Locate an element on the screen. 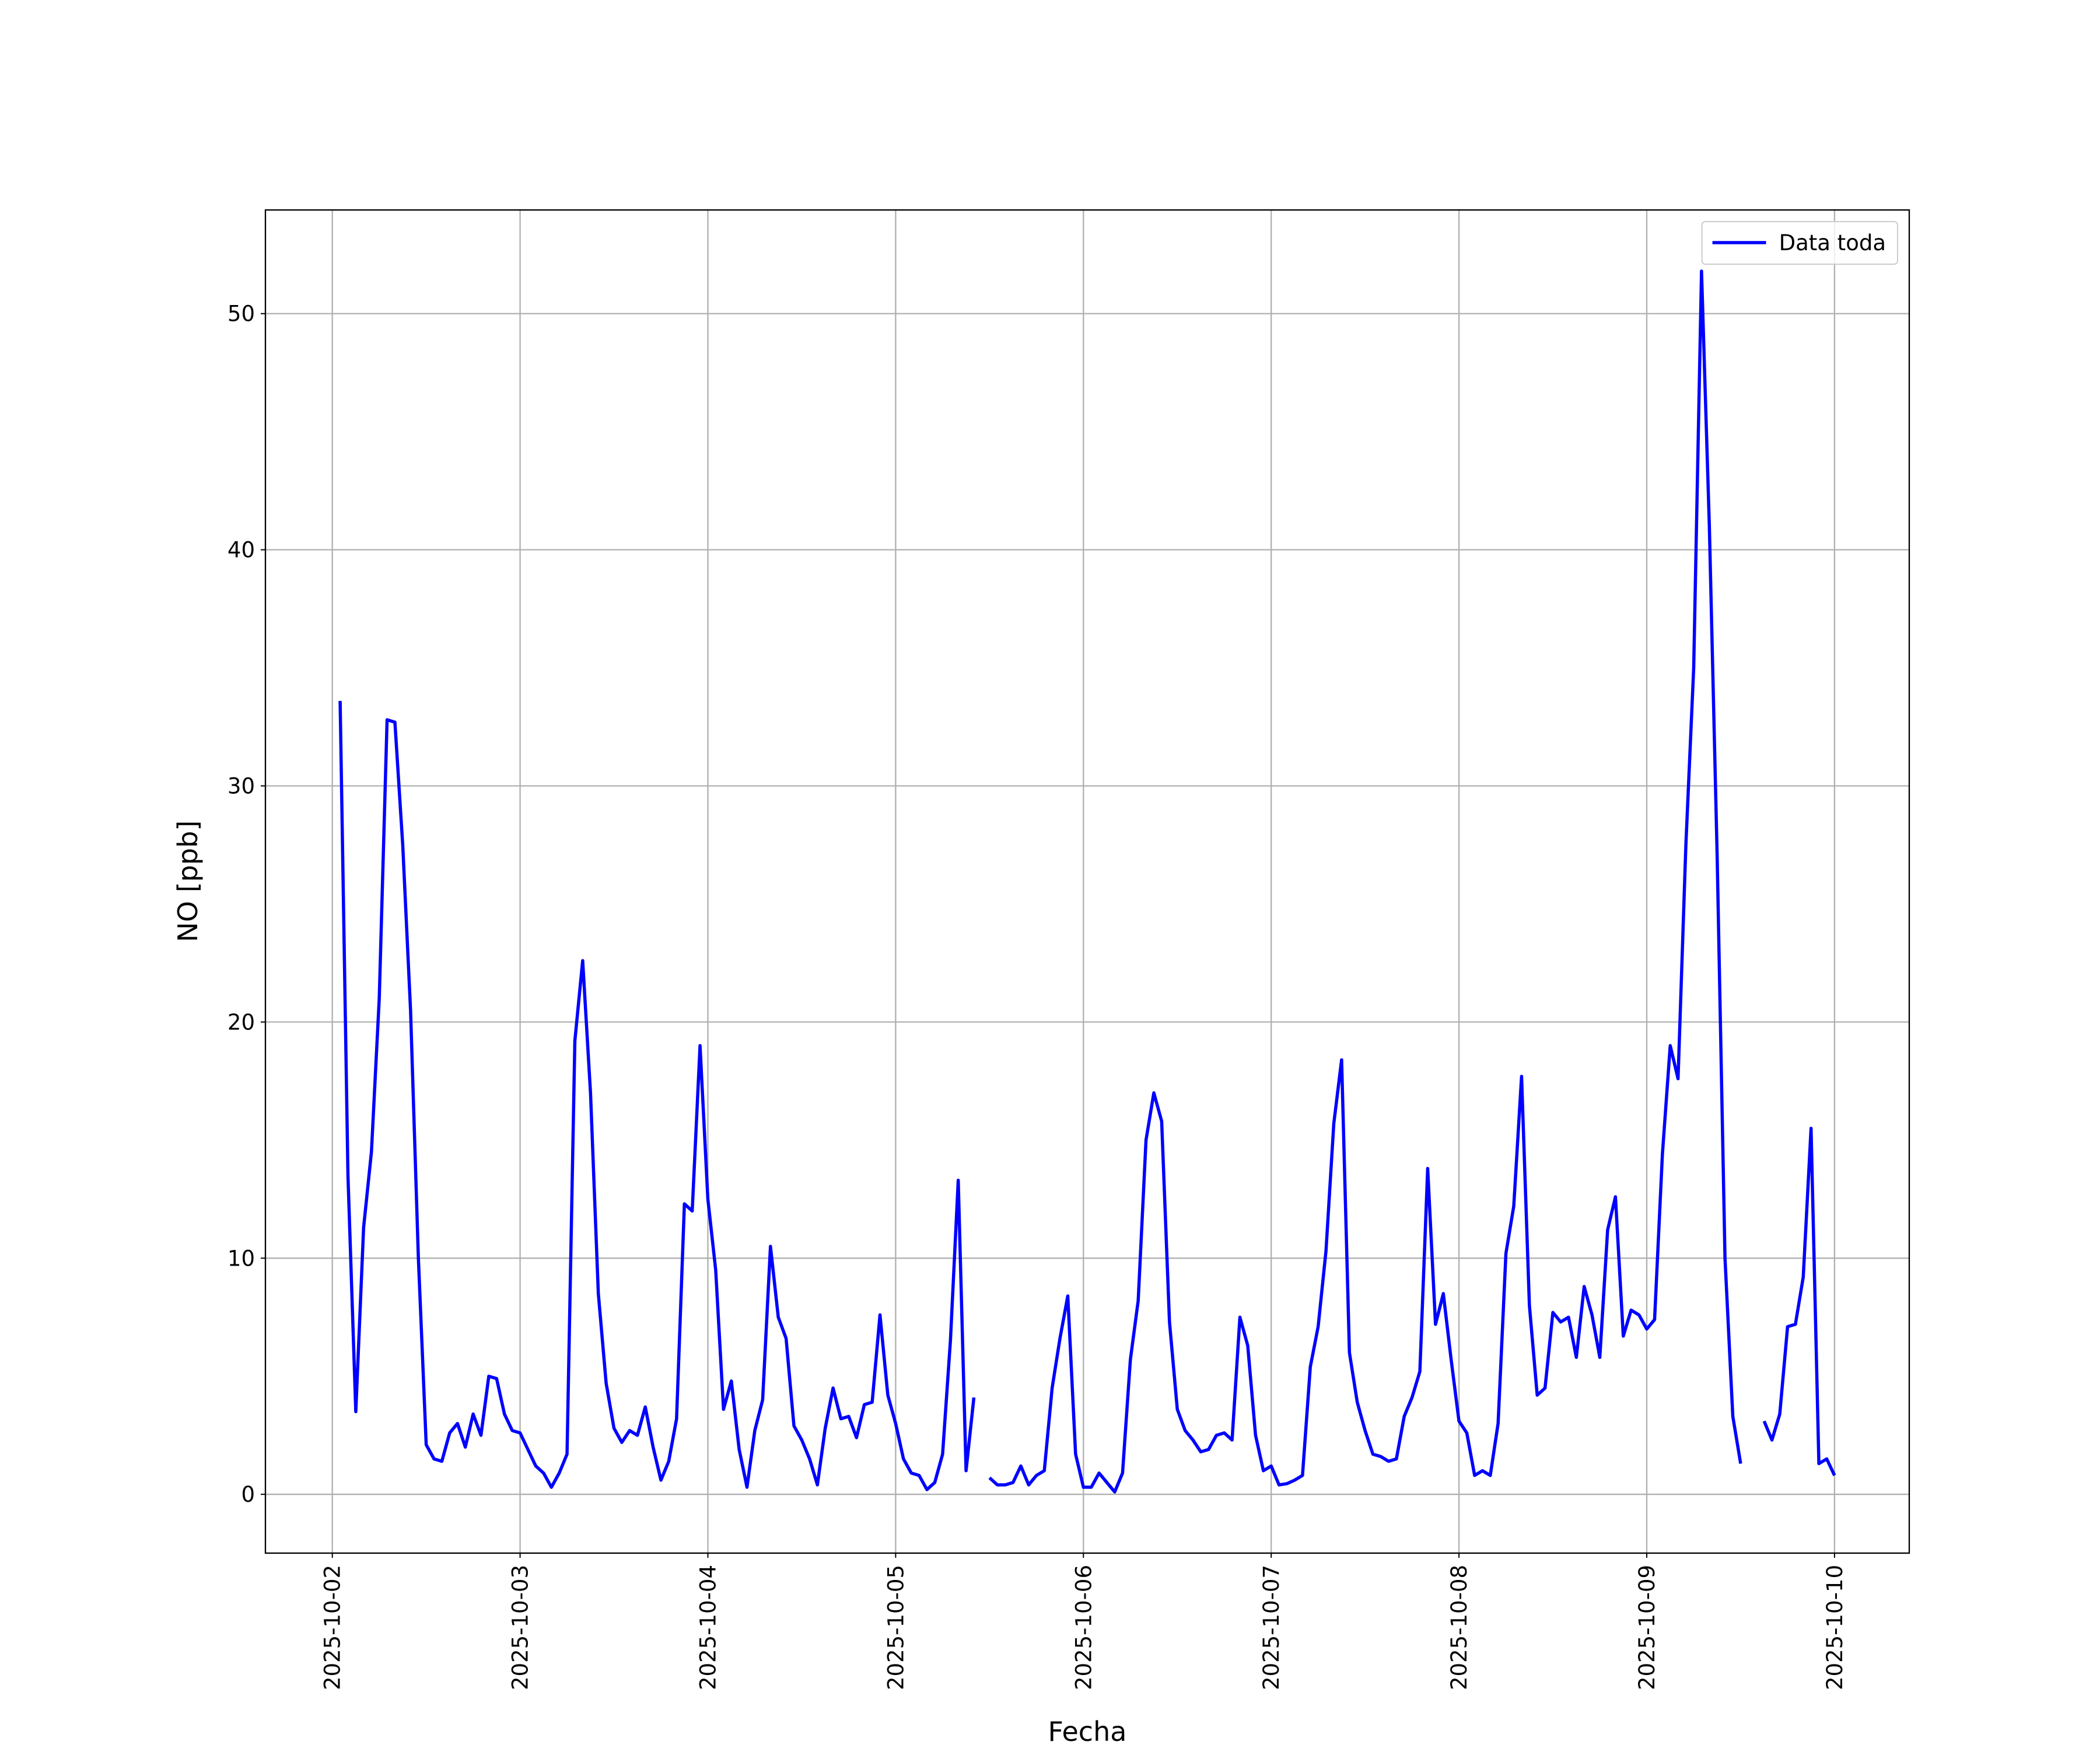 This screenshot has height=1752, width=2100. x-axis-label: Fecha is located at coordinates (1087, 1731).